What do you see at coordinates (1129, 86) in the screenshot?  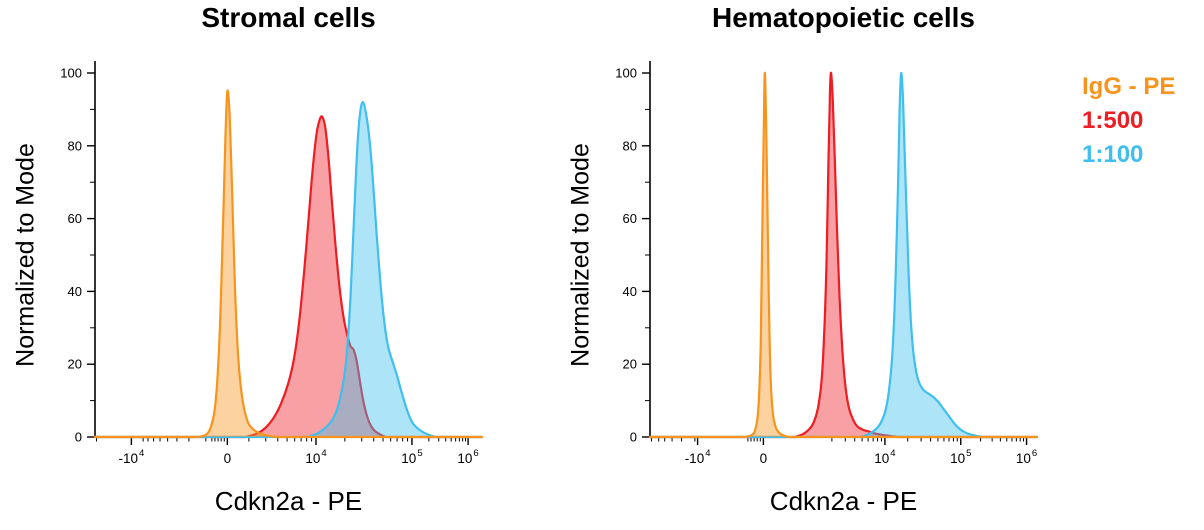 I see `legend-item-igg-pe: IgG - PE` at bounding box center [1129, 86].